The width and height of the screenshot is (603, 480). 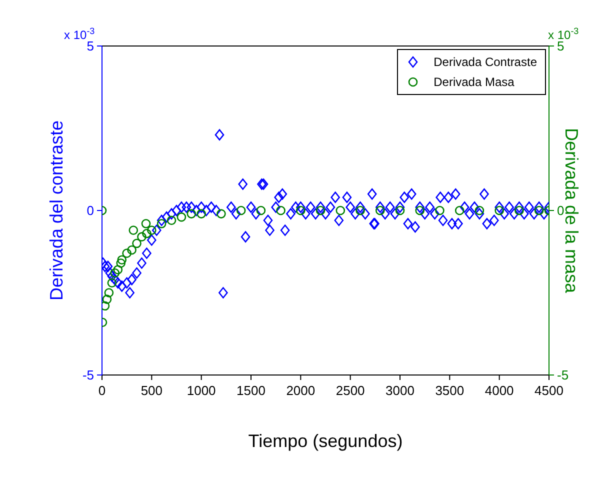 What do you see at coordinates (560, 210) in the screenshot?
I see `y2-tick-label: 0` at bounding box center [560, 210].